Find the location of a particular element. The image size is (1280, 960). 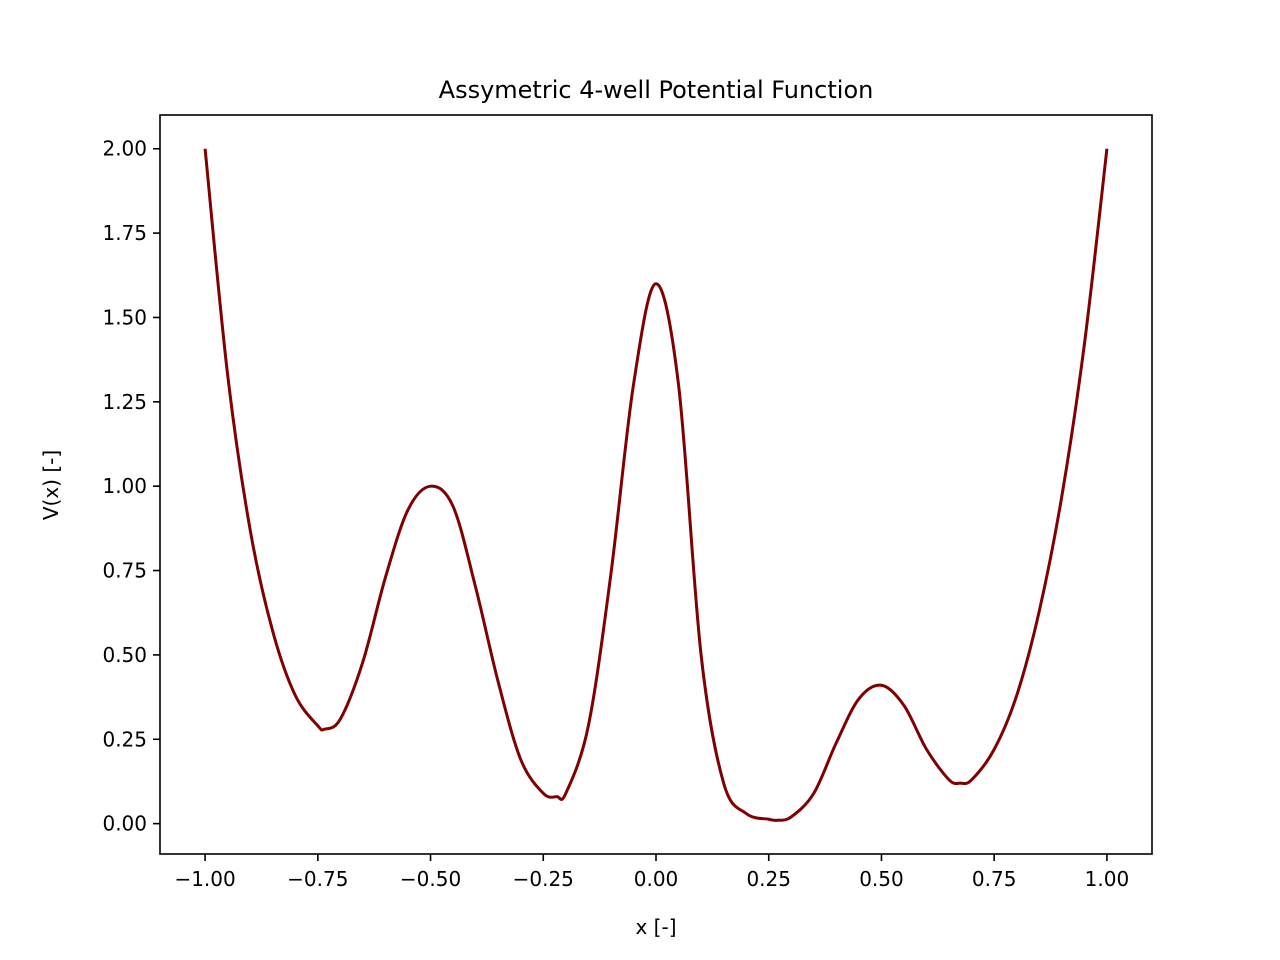

y-tick-label: 1.50 is located at coordinates (124, 317).